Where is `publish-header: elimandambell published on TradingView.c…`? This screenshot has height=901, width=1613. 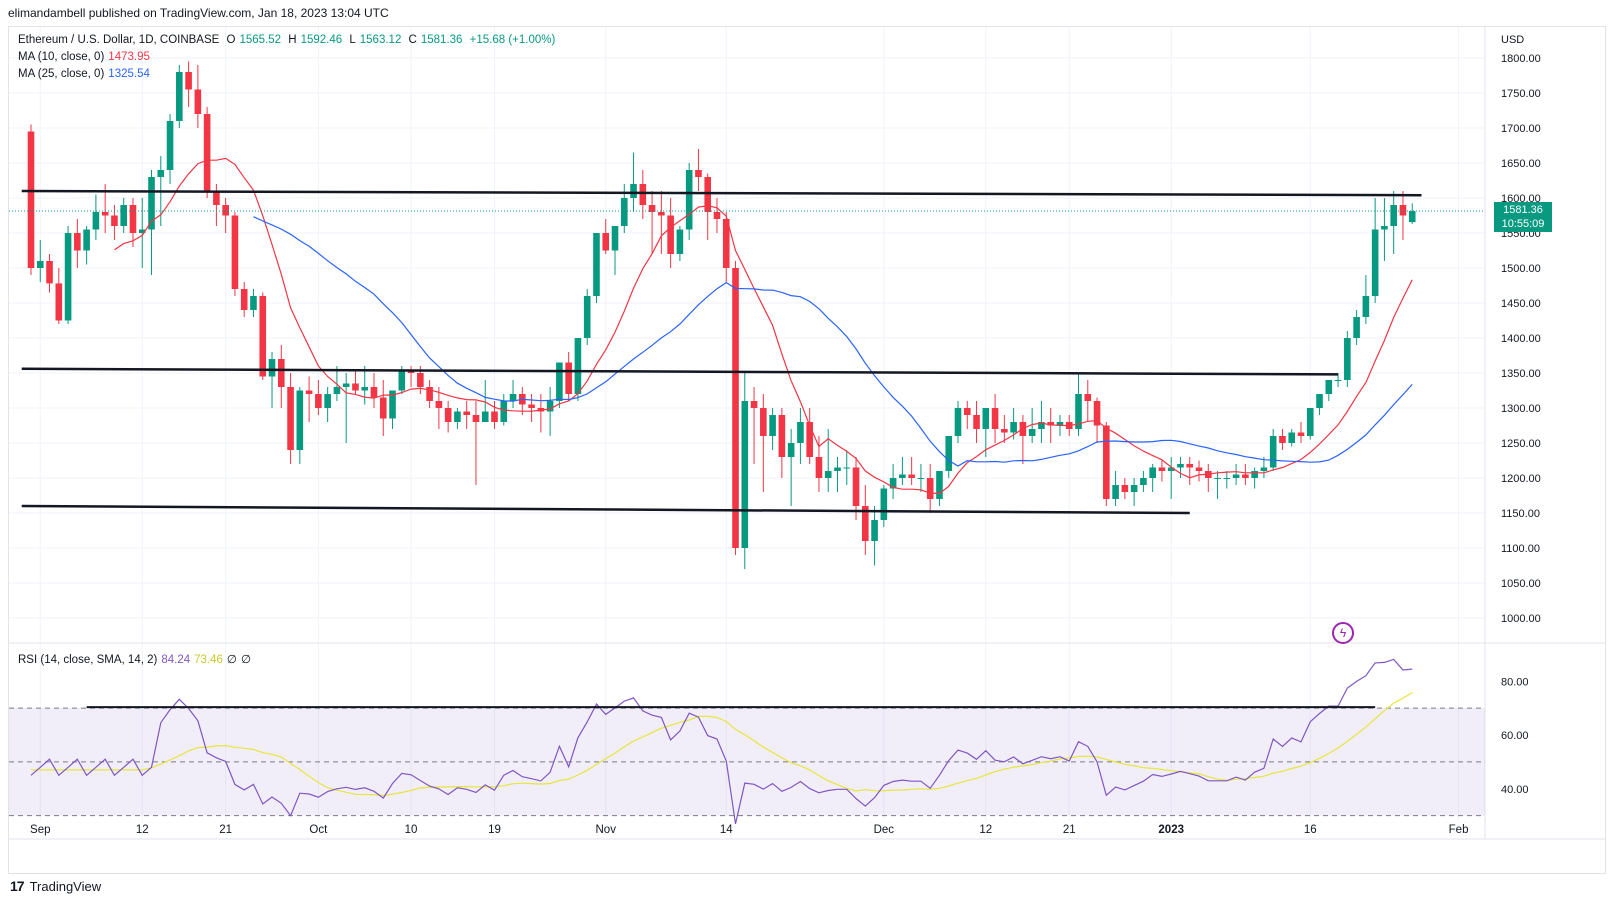
publish-header: elimandambell published on TradingView.c… is located at coordinates (198, 13).